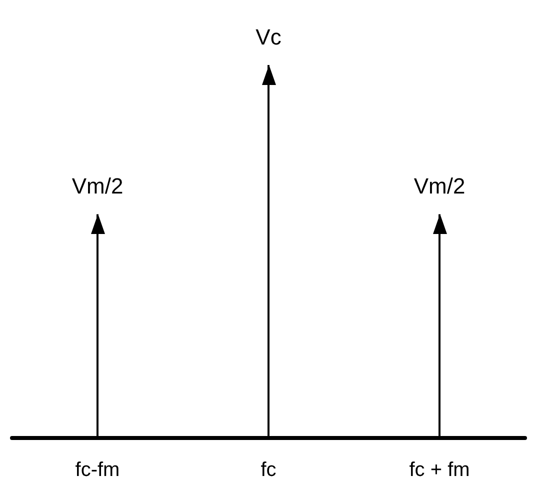 The width and height of the screenshot is (535, 491). What do you see at coordinates (439, 470) in the screenshot?
I see `x-tick-label: fc + fm` at bounding box center [439, 470].